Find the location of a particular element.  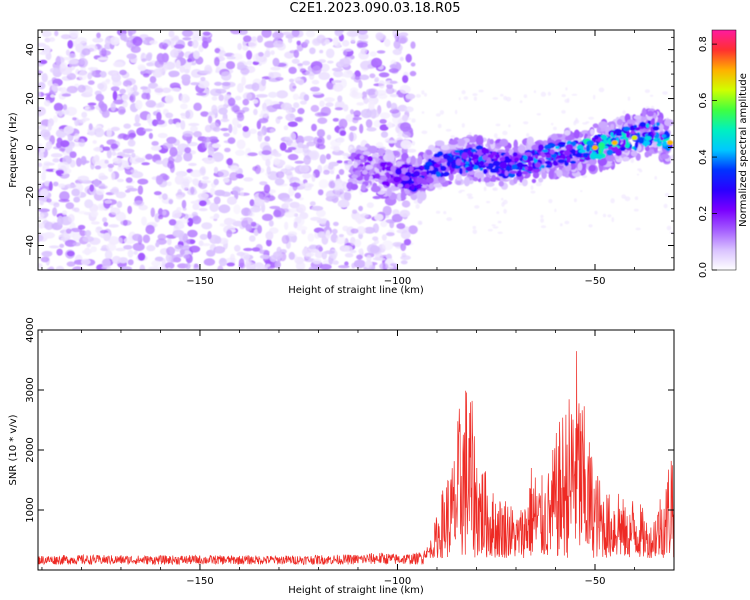

colorbar-frame is located at coordinates (724, 150).